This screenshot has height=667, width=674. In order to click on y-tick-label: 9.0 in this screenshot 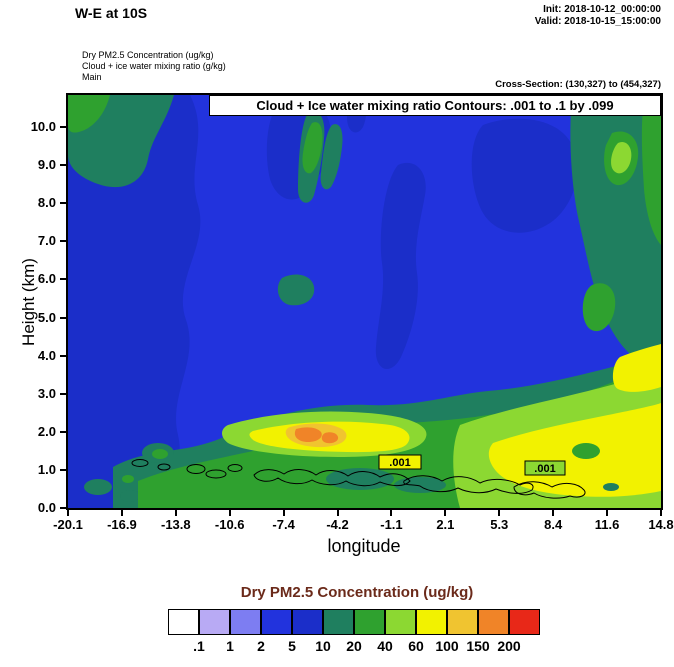, I will do `click(46, 165)`.